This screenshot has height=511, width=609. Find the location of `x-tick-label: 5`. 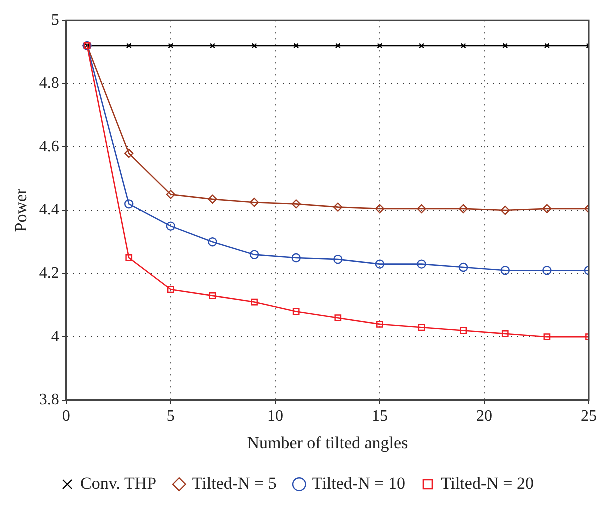

x-tick-label: 5 is located at coordinates (170, 417).